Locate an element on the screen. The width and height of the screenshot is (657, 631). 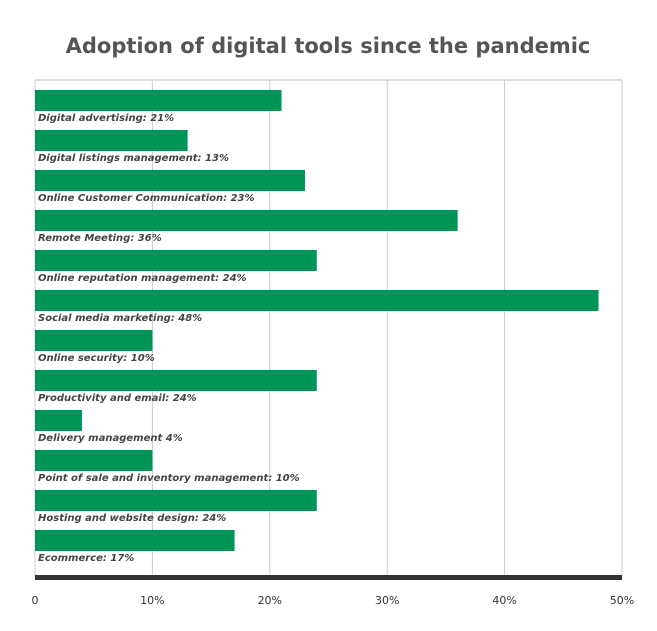
value-label: Online Customer Communication: 23% is located at coordinates (146, 198).